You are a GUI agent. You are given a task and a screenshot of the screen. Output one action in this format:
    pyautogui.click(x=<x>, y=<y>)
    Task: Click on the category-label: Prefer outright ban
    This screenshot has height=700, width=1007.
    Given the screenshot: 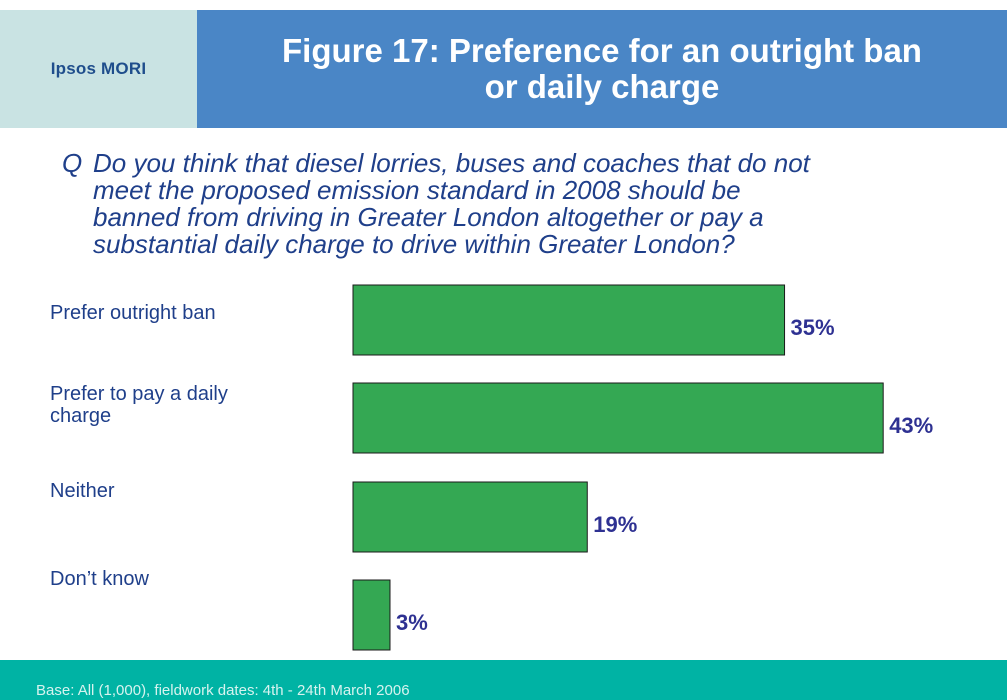 What is the action you would take?
    pyautogui.click(x=133, y=313)
    